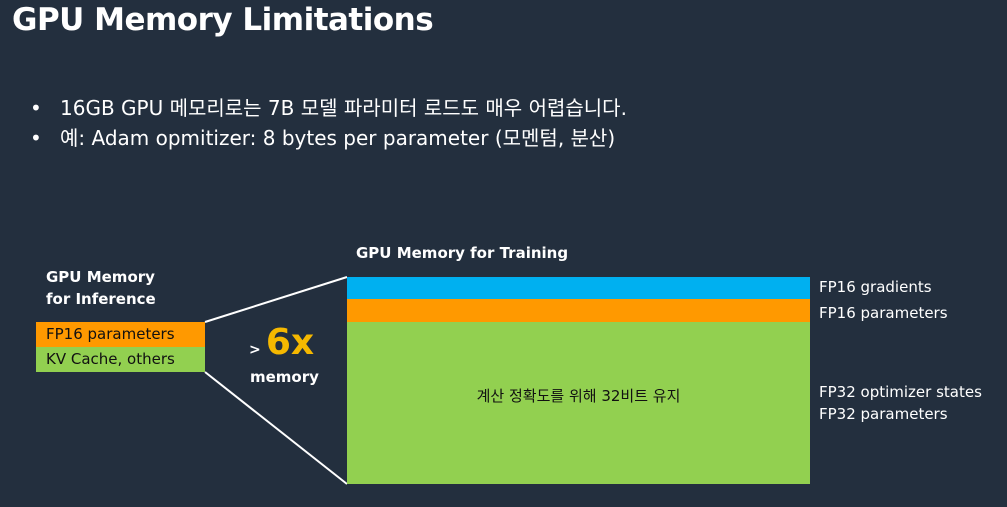  I want to click on training-fp32-bar, so click(578, 403).